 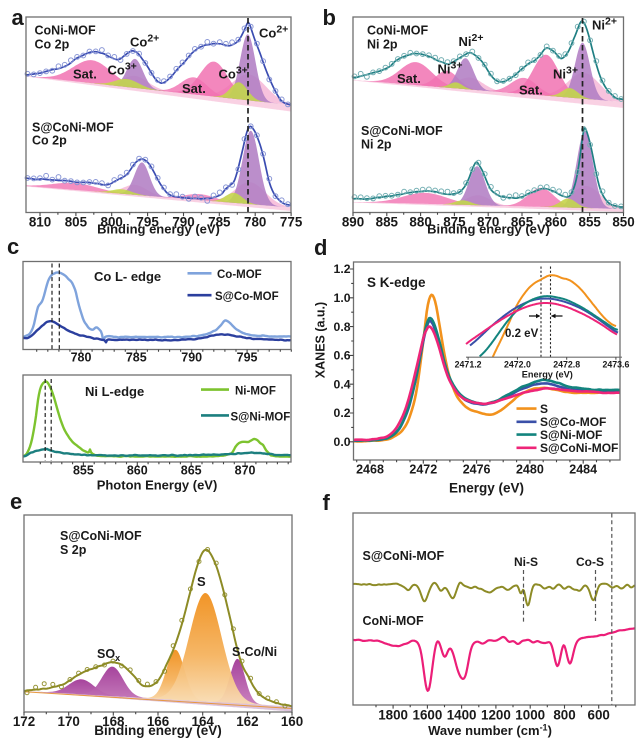 What do you see at coordinates (329, 17) in the screenshot?
I see `svg-text: b` at bounding box center [329, 17].